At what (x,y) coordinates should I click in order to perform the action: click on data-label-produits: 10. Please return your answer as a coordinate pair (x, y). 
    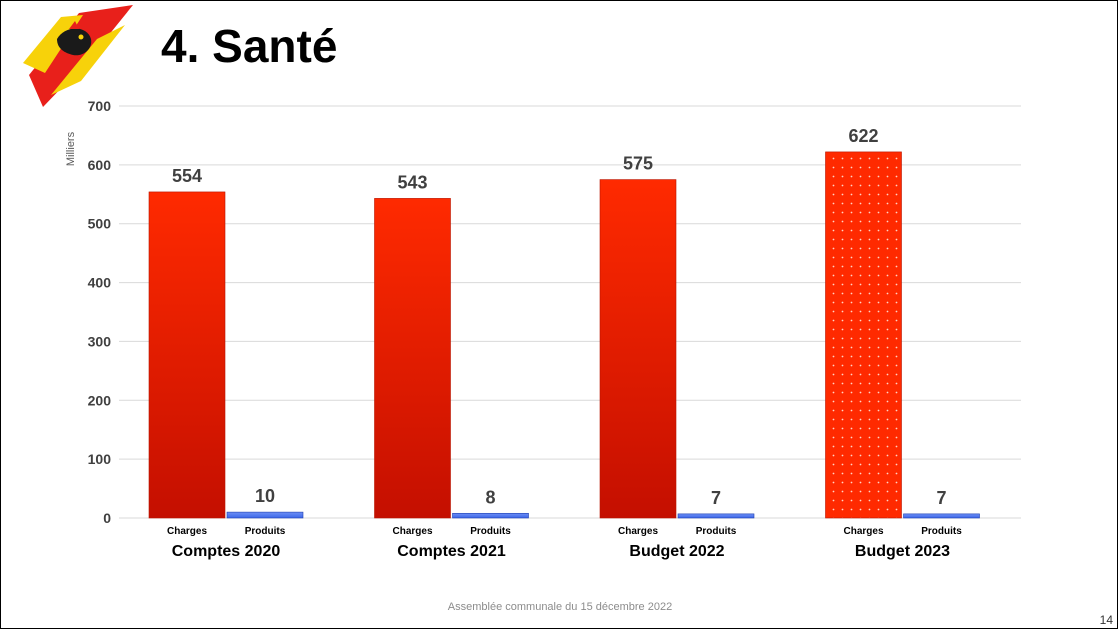
    Looking at the image, I should click on (265, 496).